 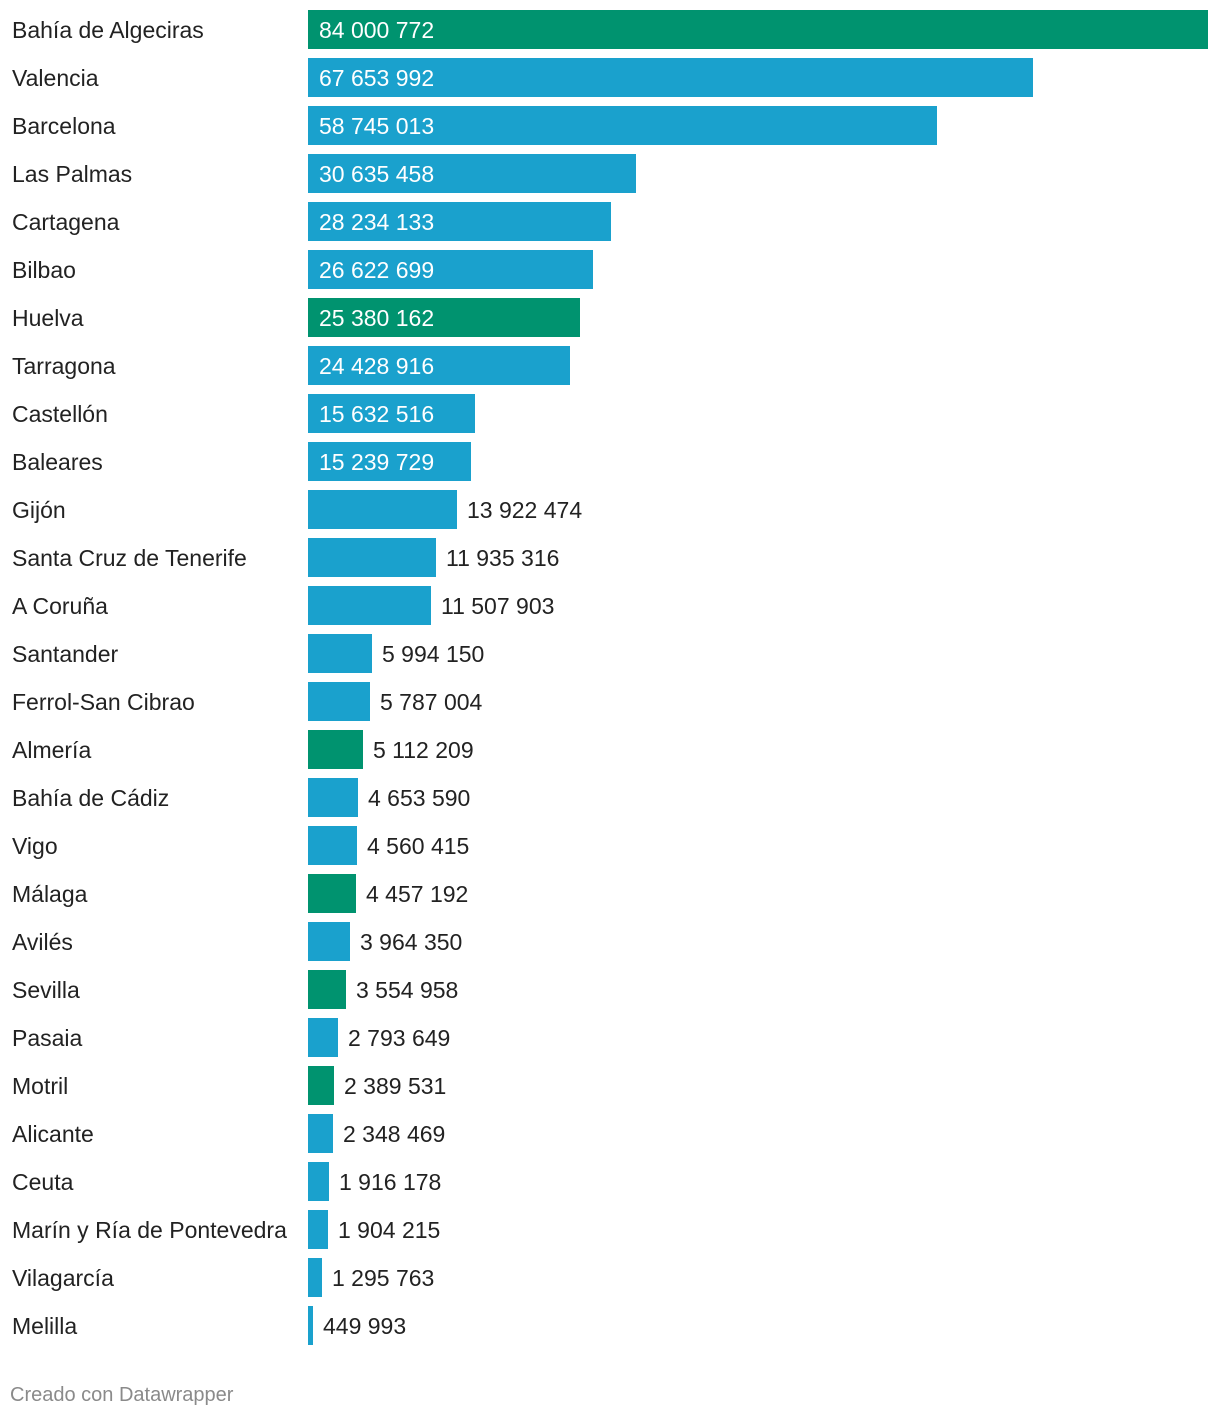 I want to click on value-label: 3 554 958, so click(x=407, y=990).